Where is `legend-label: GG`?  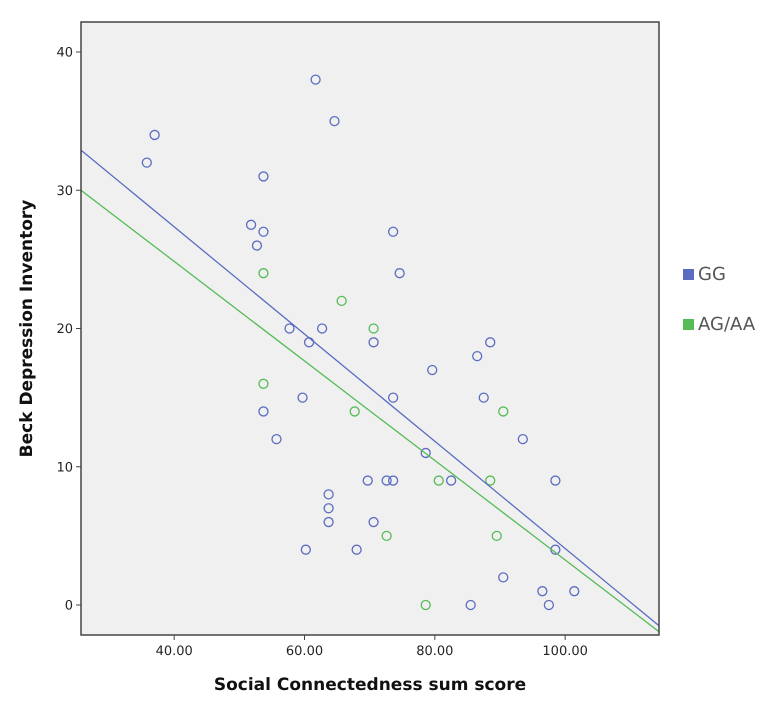
legend-label: GG is located at coordinates (712, 274).